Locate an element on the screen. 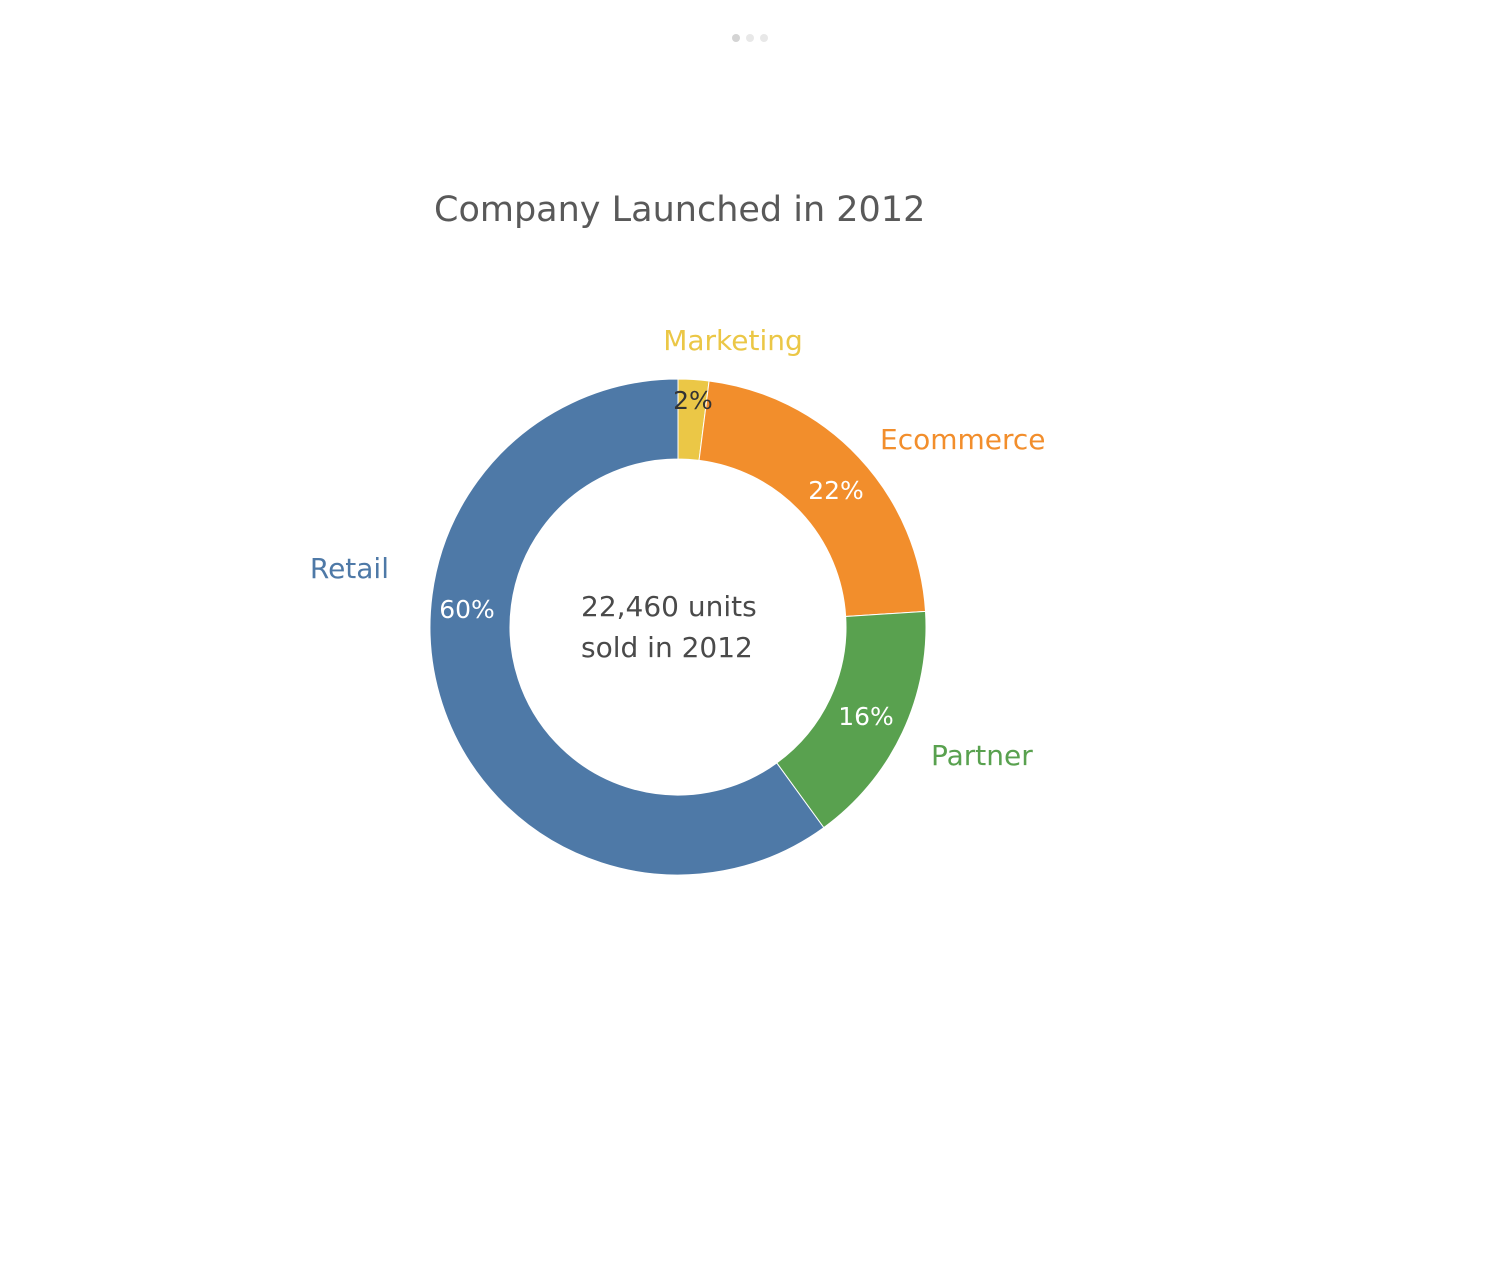 The width and height of the screenshot is (1500, 1264). page-indicator is located at coordinates (750, 38).